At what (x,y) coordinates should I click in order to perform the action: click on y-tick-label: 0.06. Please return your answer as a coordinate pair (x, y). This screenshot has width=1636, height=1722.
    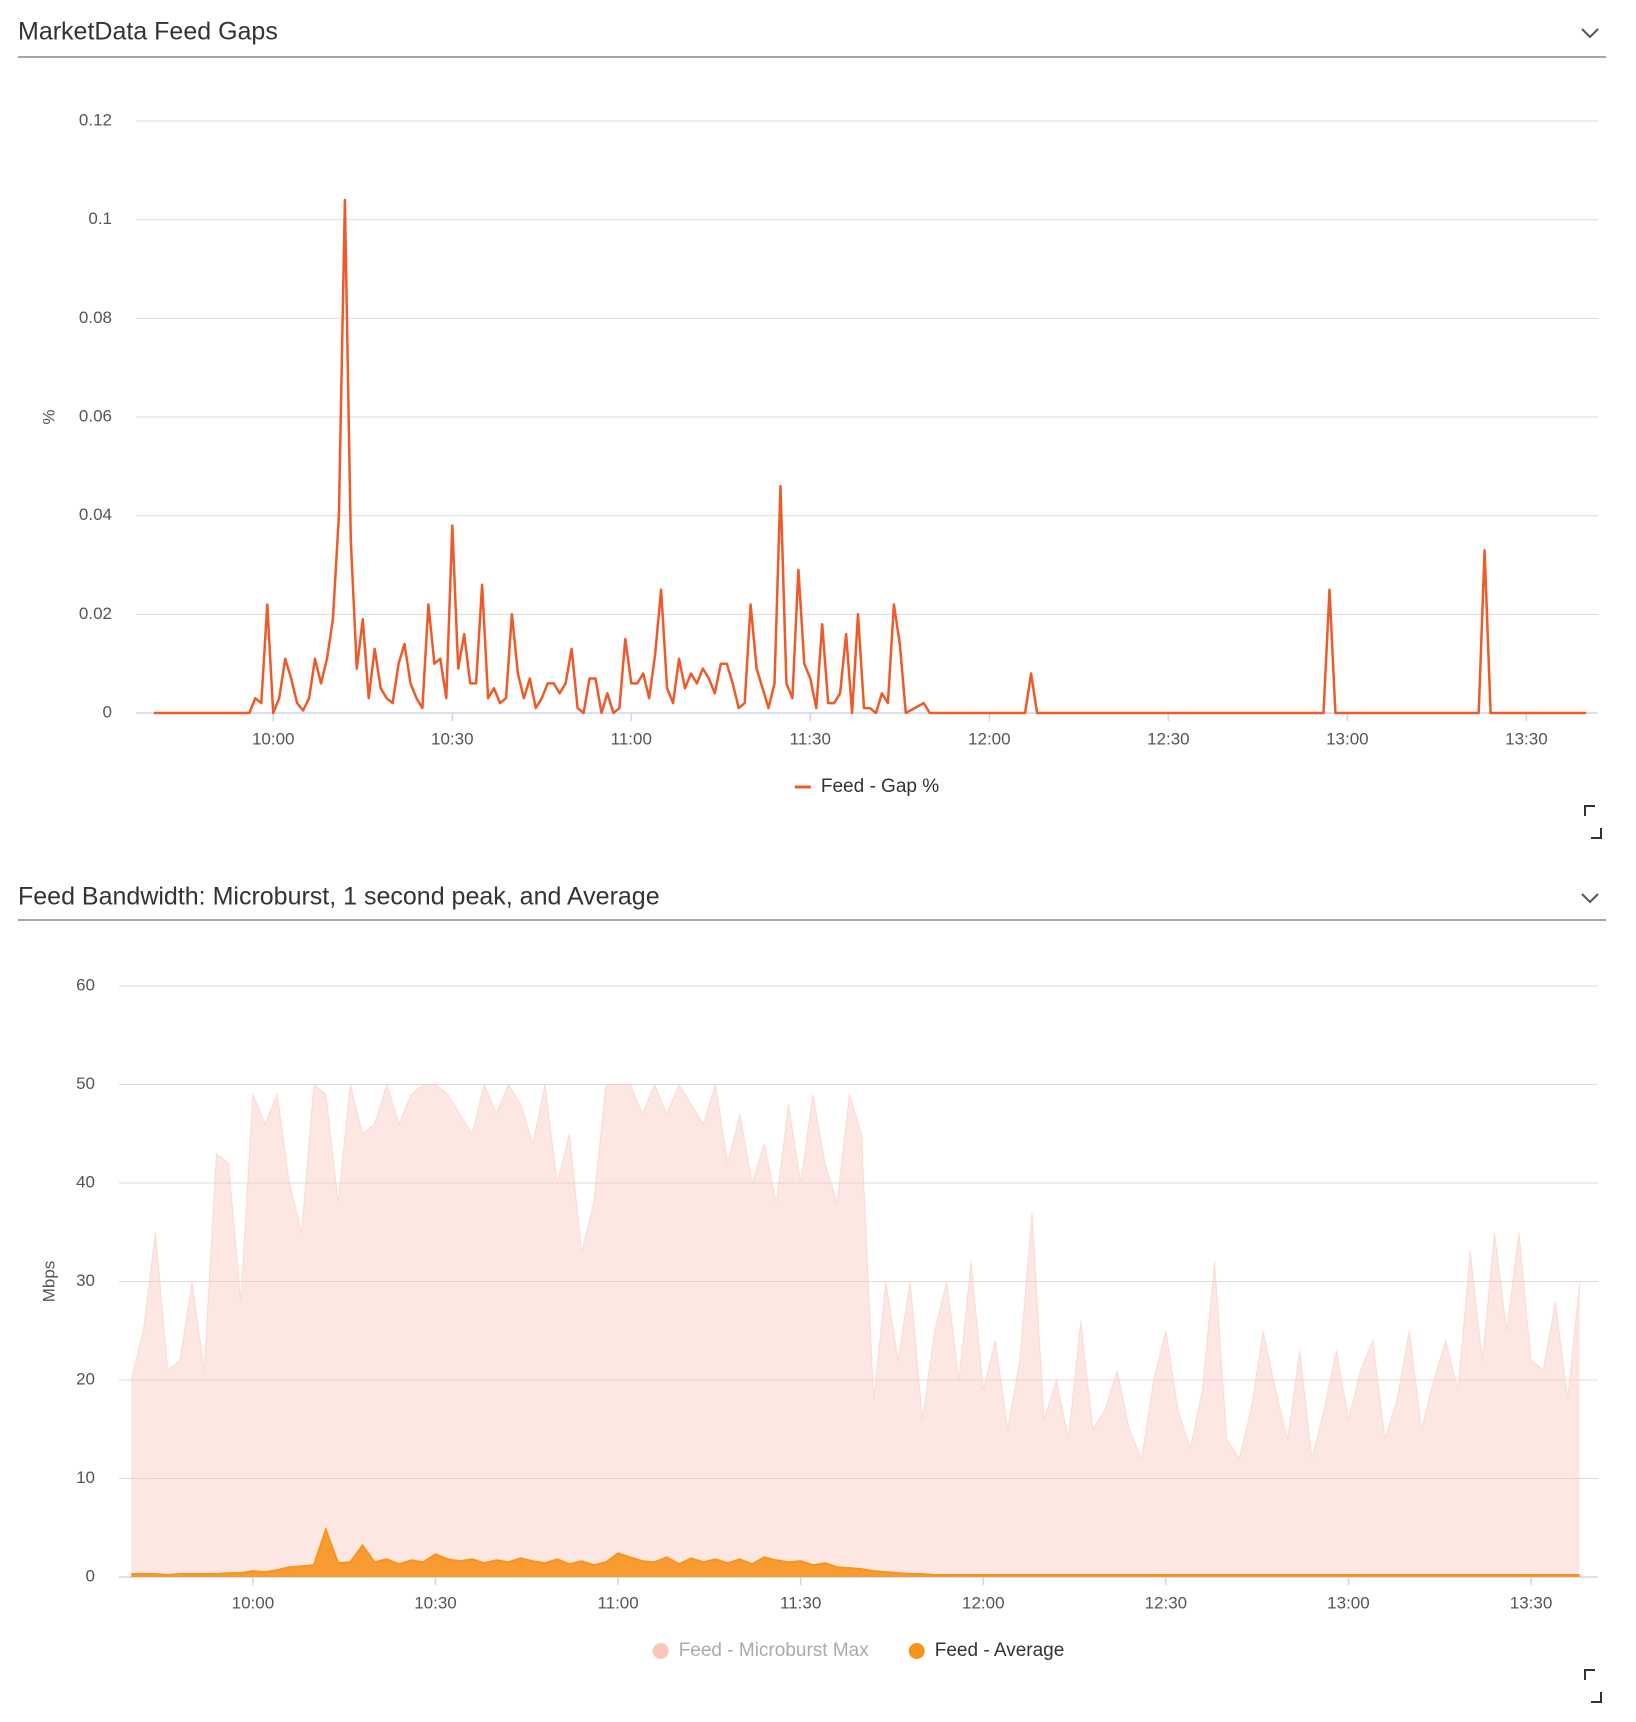
    Looking at the image, I should click on (95, 415).